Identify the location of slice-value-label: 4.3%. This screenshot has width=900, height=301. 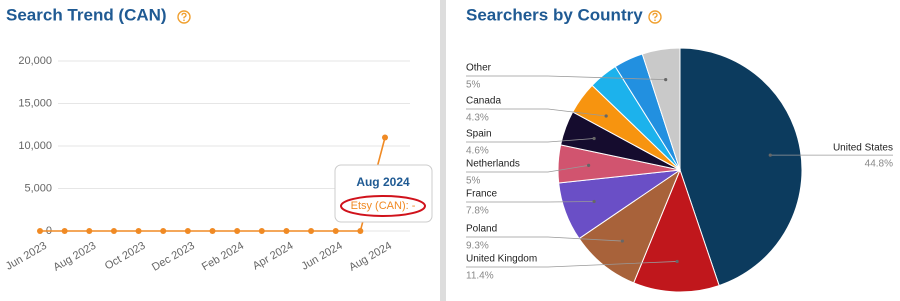
(477, 118).